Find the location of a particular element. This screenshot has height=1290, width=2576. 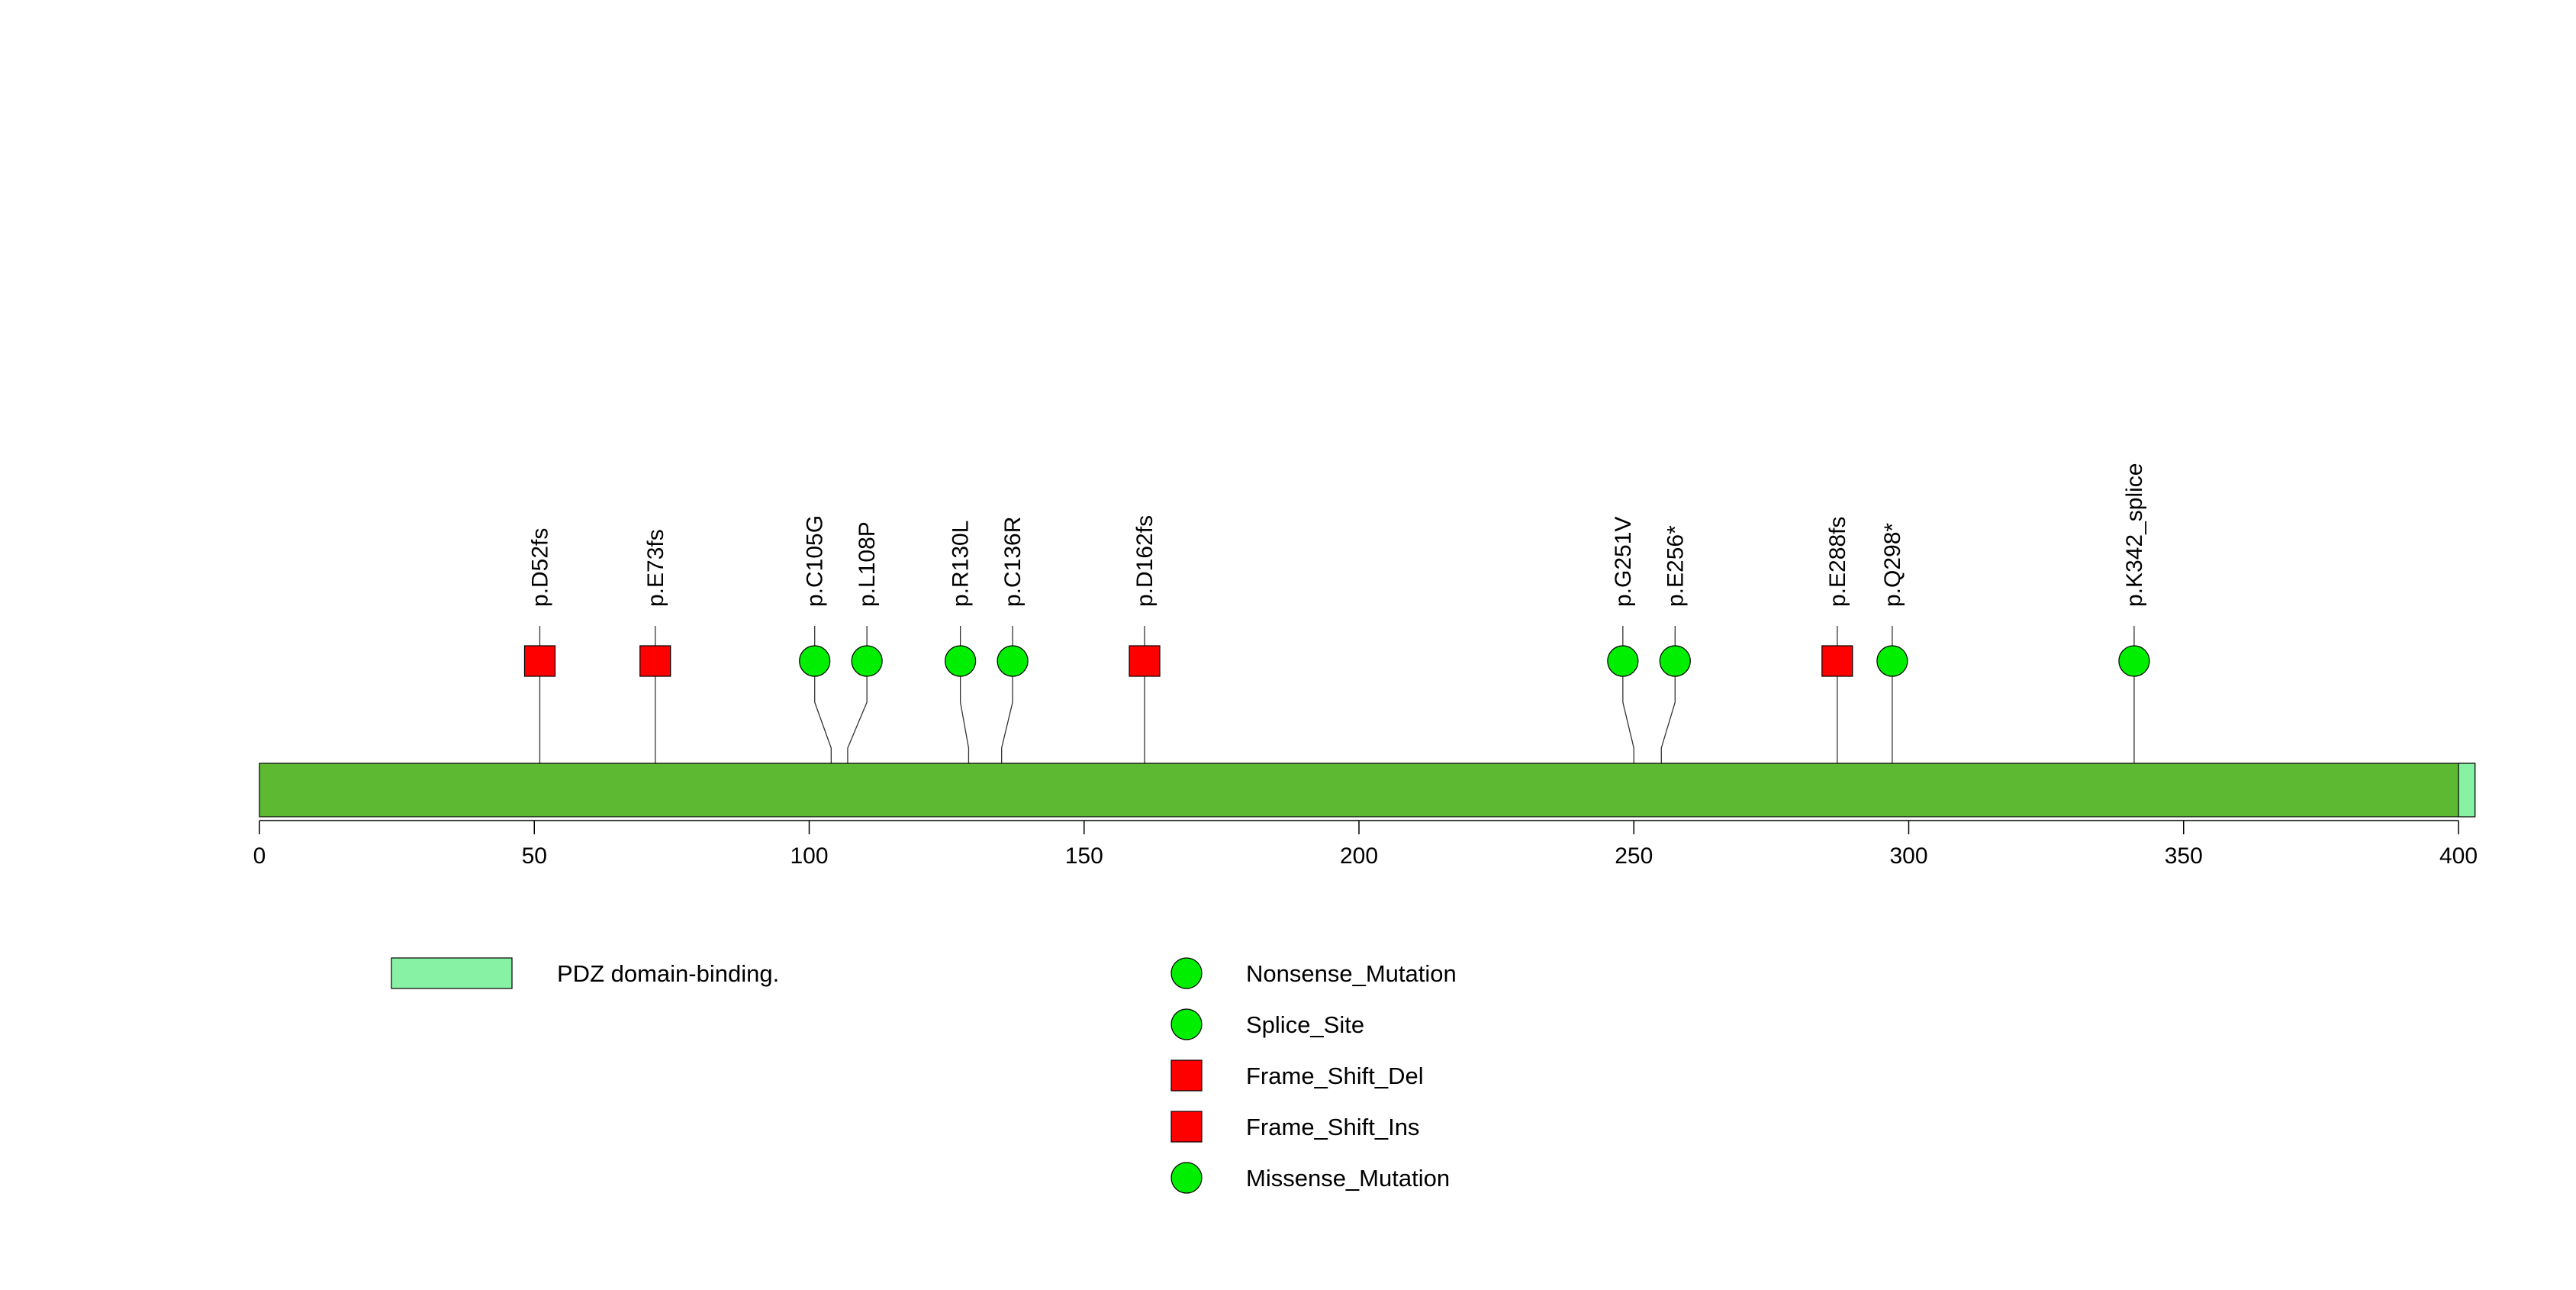

x-tick-label-200: 200 is located at coordinates (1359, 856).